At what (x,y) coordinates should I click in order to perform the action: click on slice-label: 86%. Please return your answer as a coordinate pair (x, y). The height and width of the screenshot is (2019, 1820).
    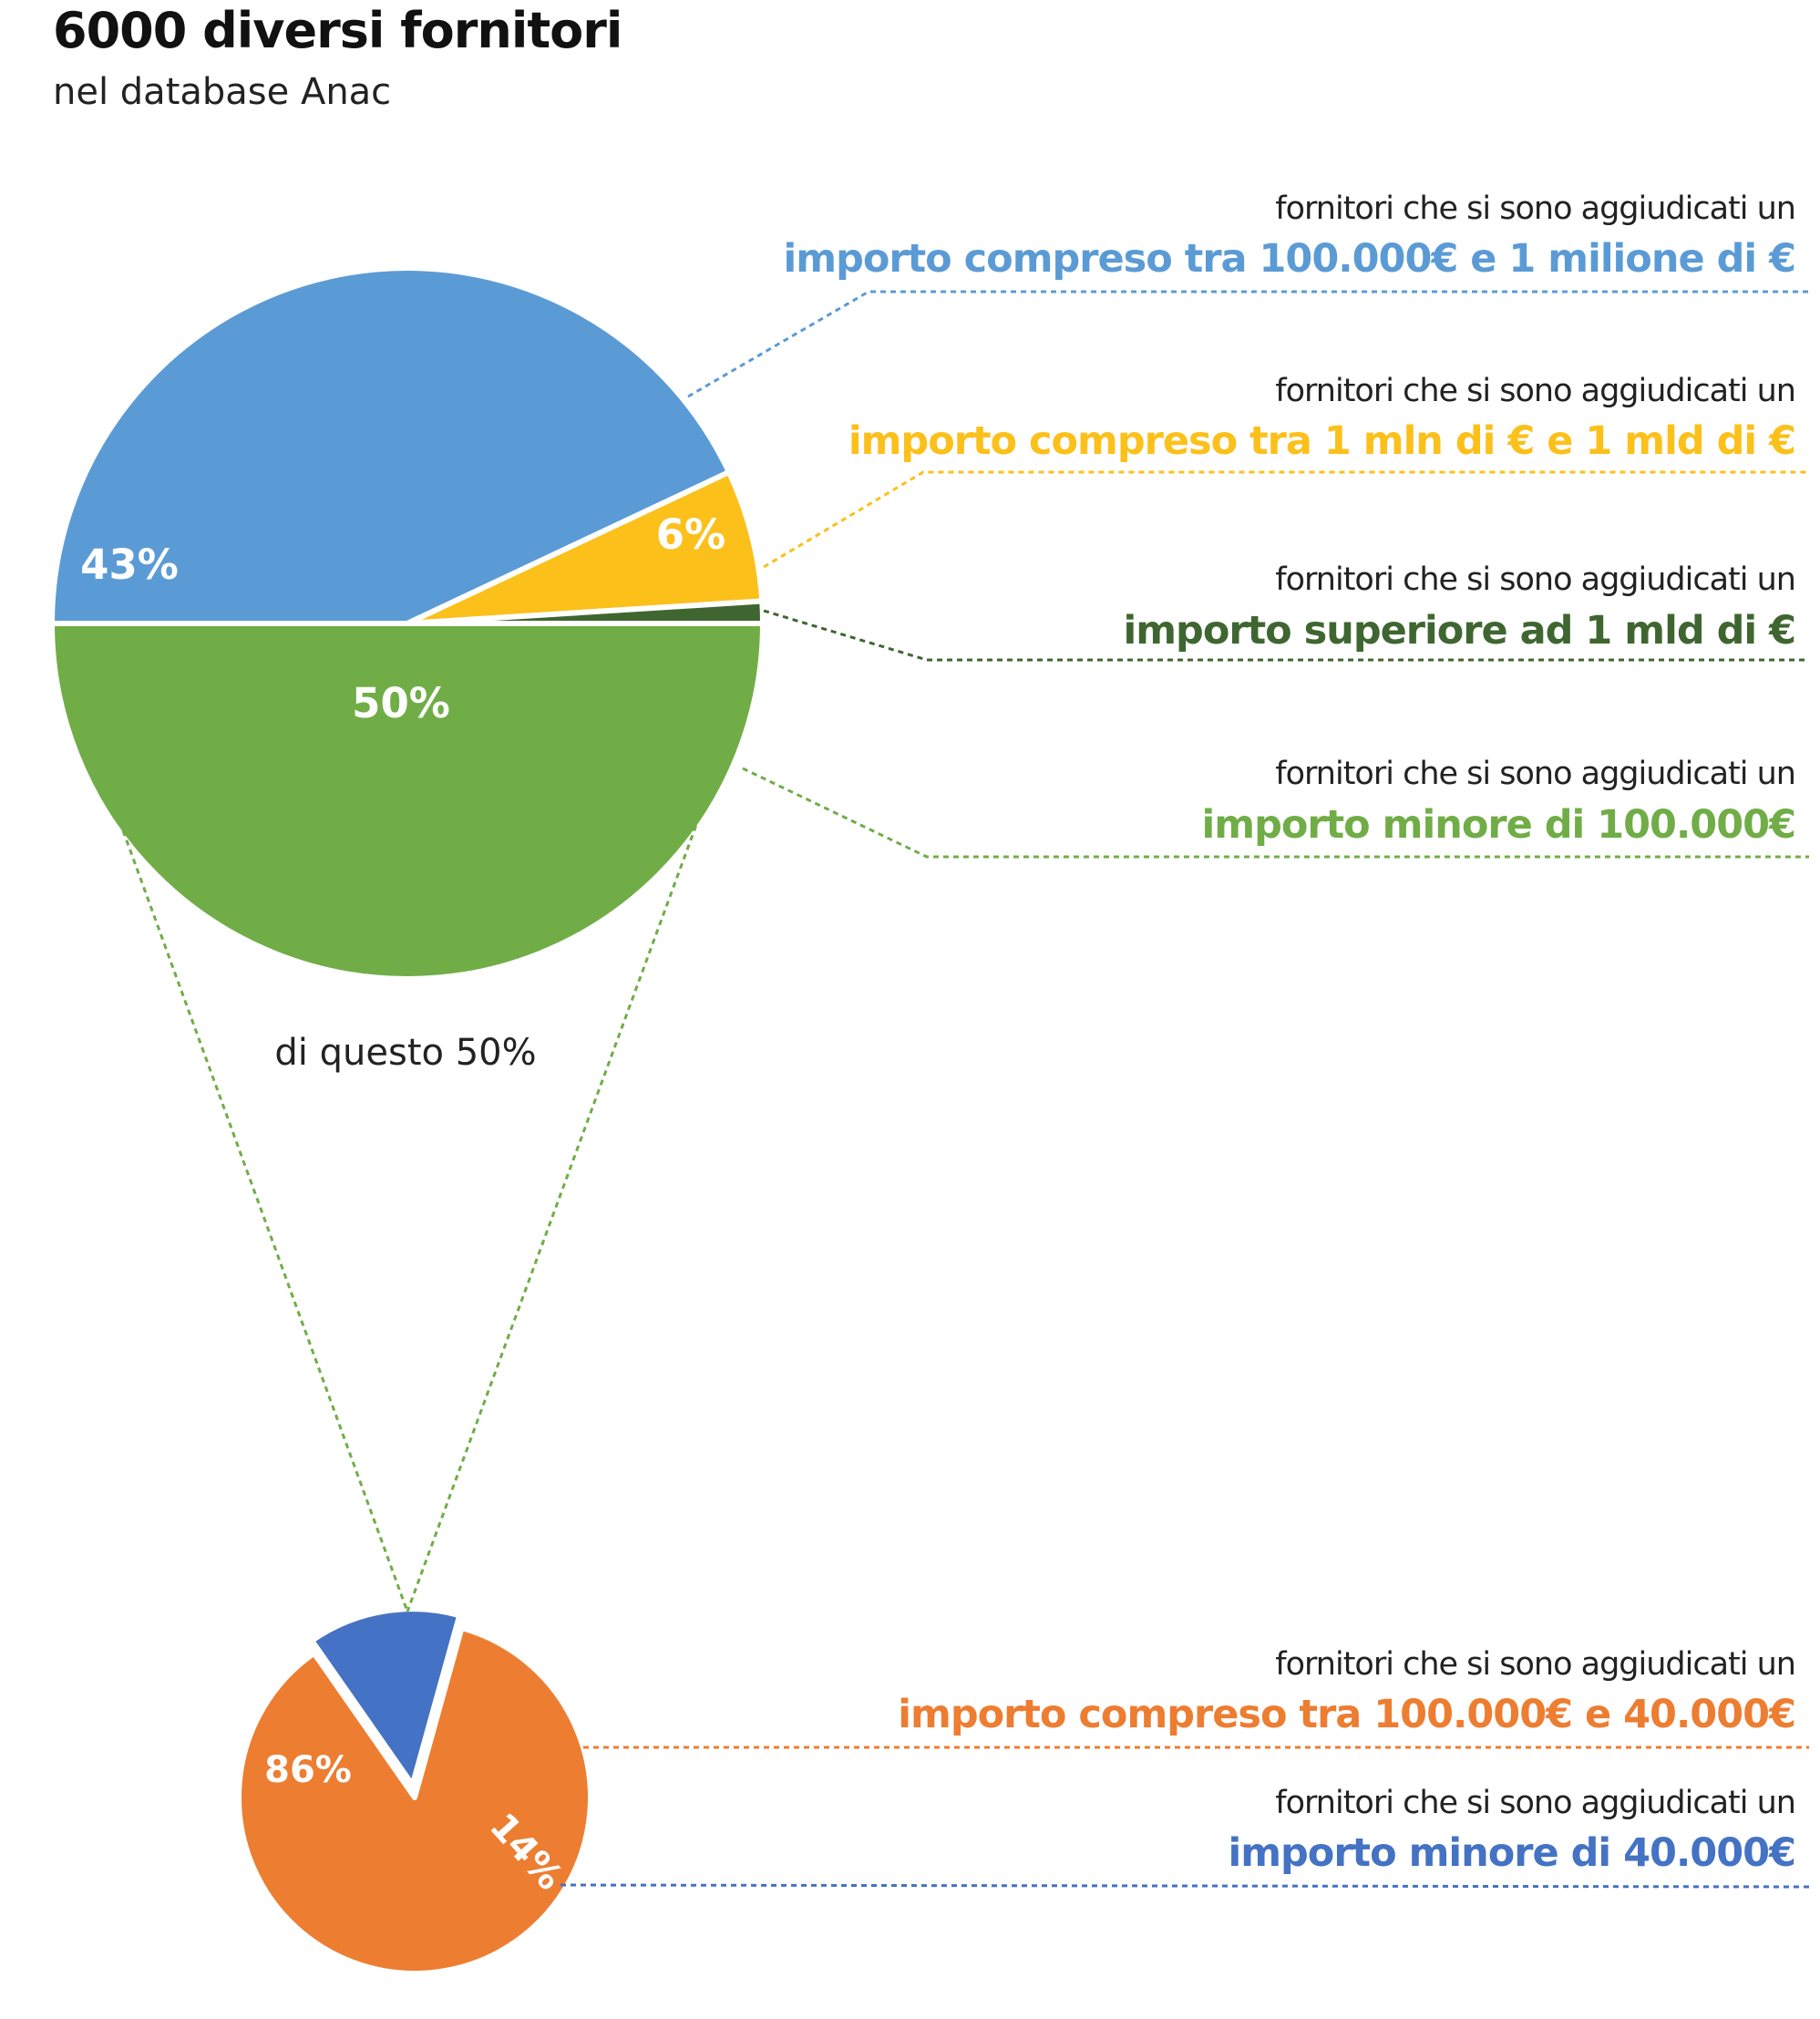
    Looking at the image, I should click on (308, 1770).